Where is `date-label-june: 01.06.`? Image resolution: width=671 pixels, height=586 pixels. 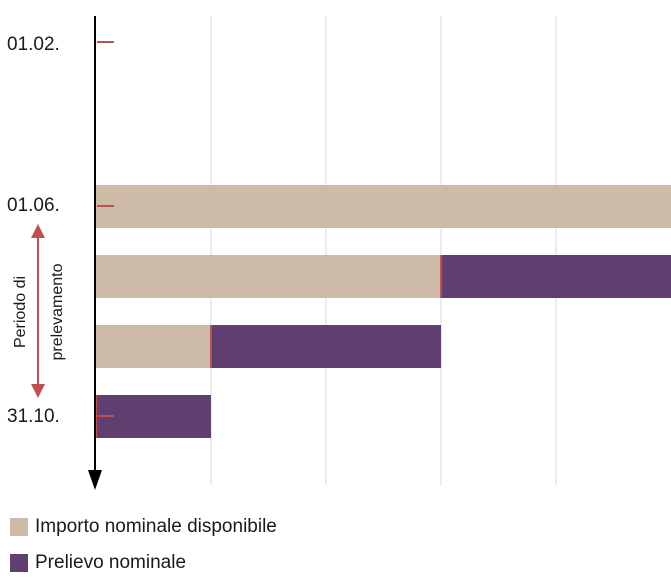
date-label-june: 01.06. is located at coordinates (33, 205).